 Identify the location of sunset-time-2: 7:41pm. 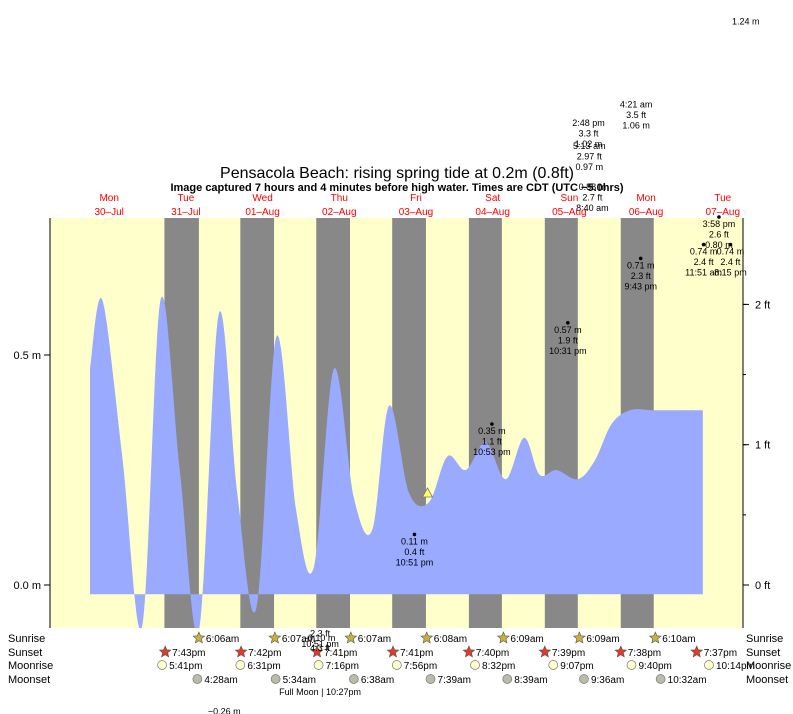
(340, 653).